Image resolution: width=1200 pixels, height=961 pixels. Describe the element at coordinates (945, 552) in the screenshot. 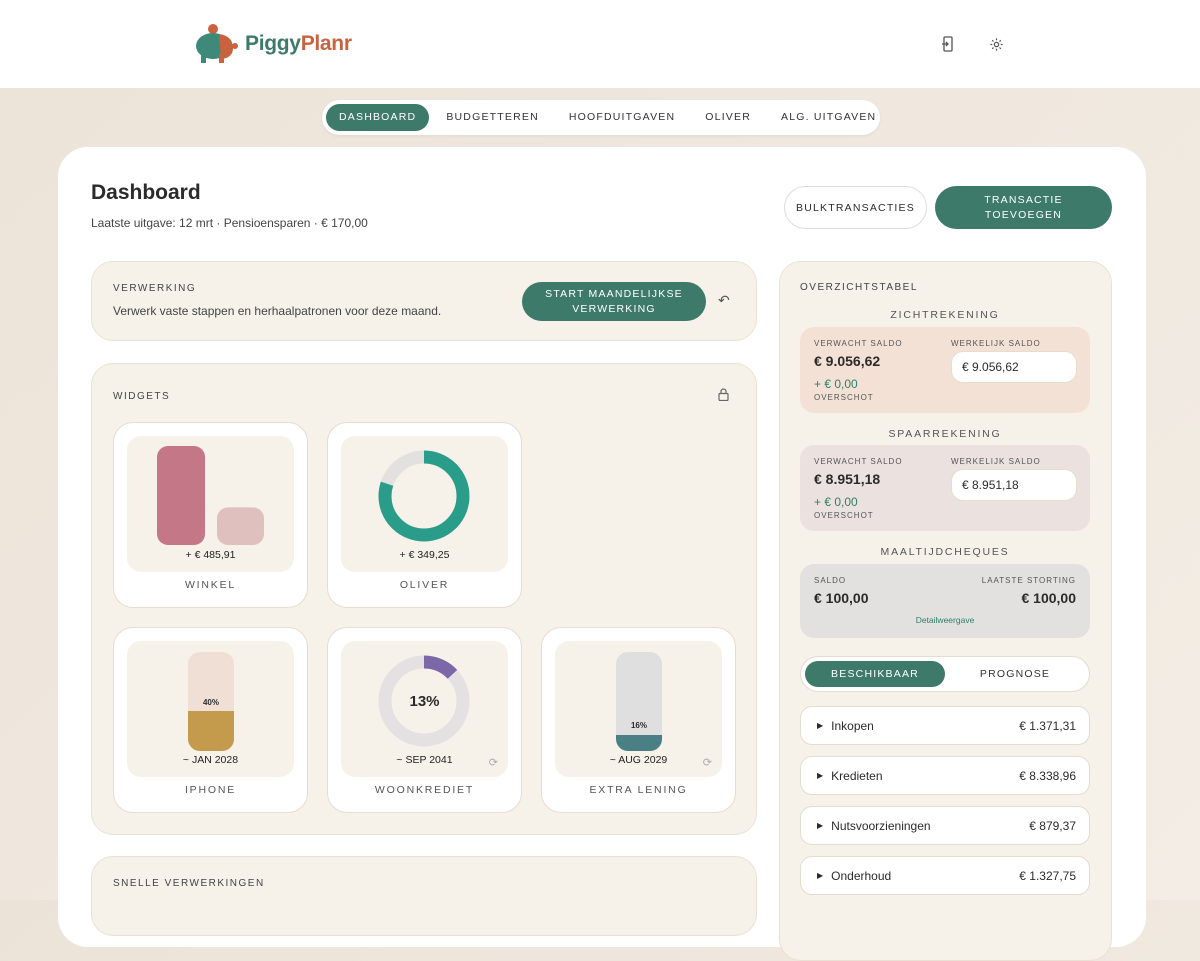

I see `maaltijd-title: MAALTIJDCHEQUES` at that location.